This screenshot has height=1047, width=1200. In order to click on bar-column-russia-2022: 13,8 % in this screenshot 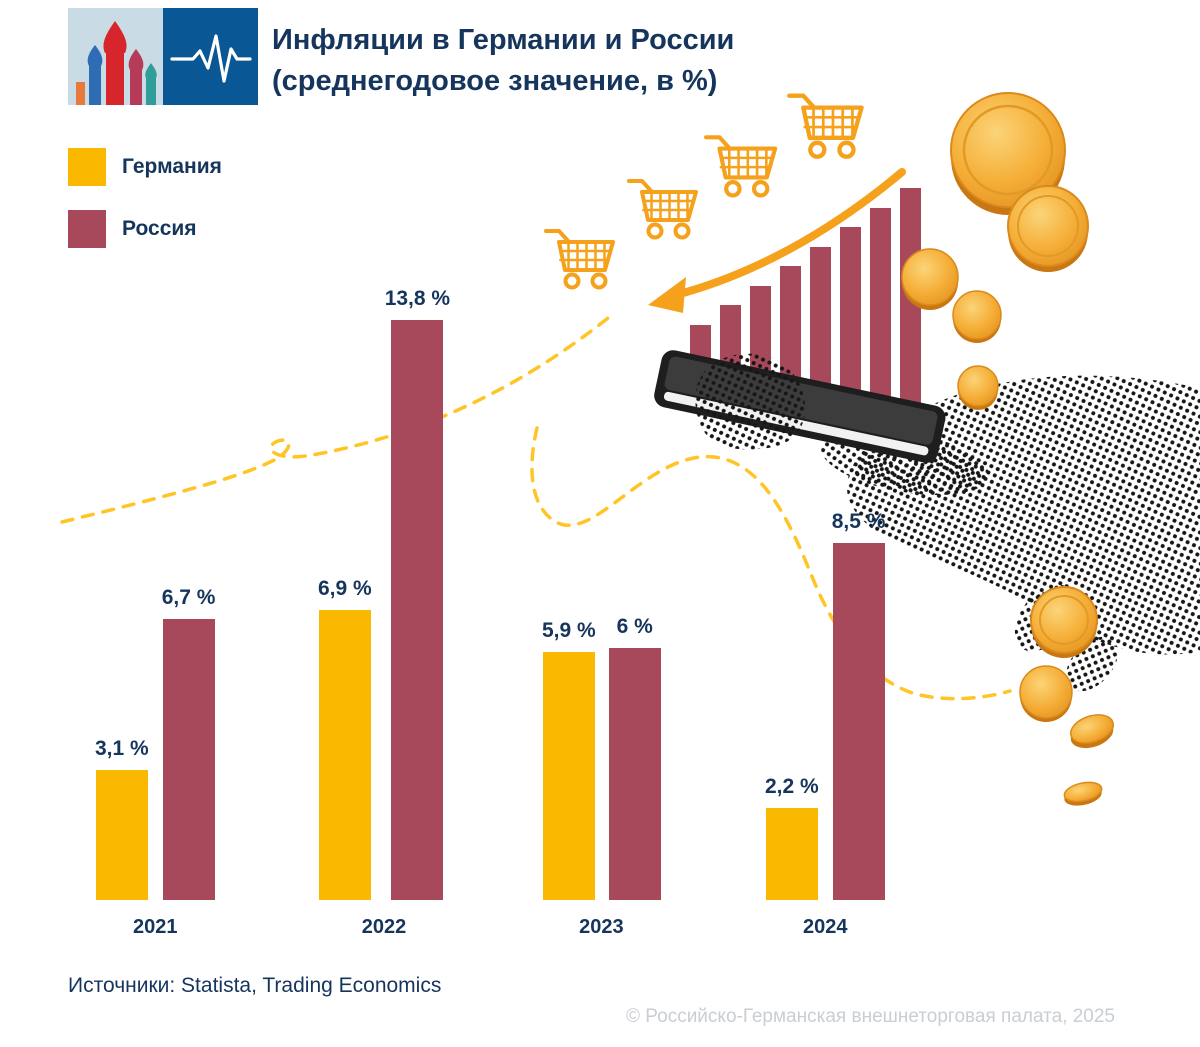, I will do `click(417, 593)`.